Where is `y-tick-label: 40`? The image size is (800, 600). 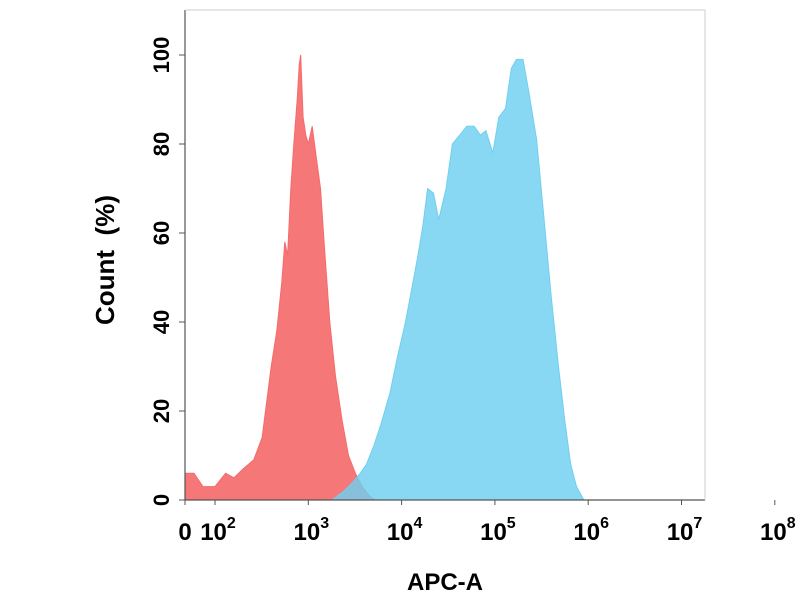
y-tick-label: 40 is located at coordinates (161, 322).